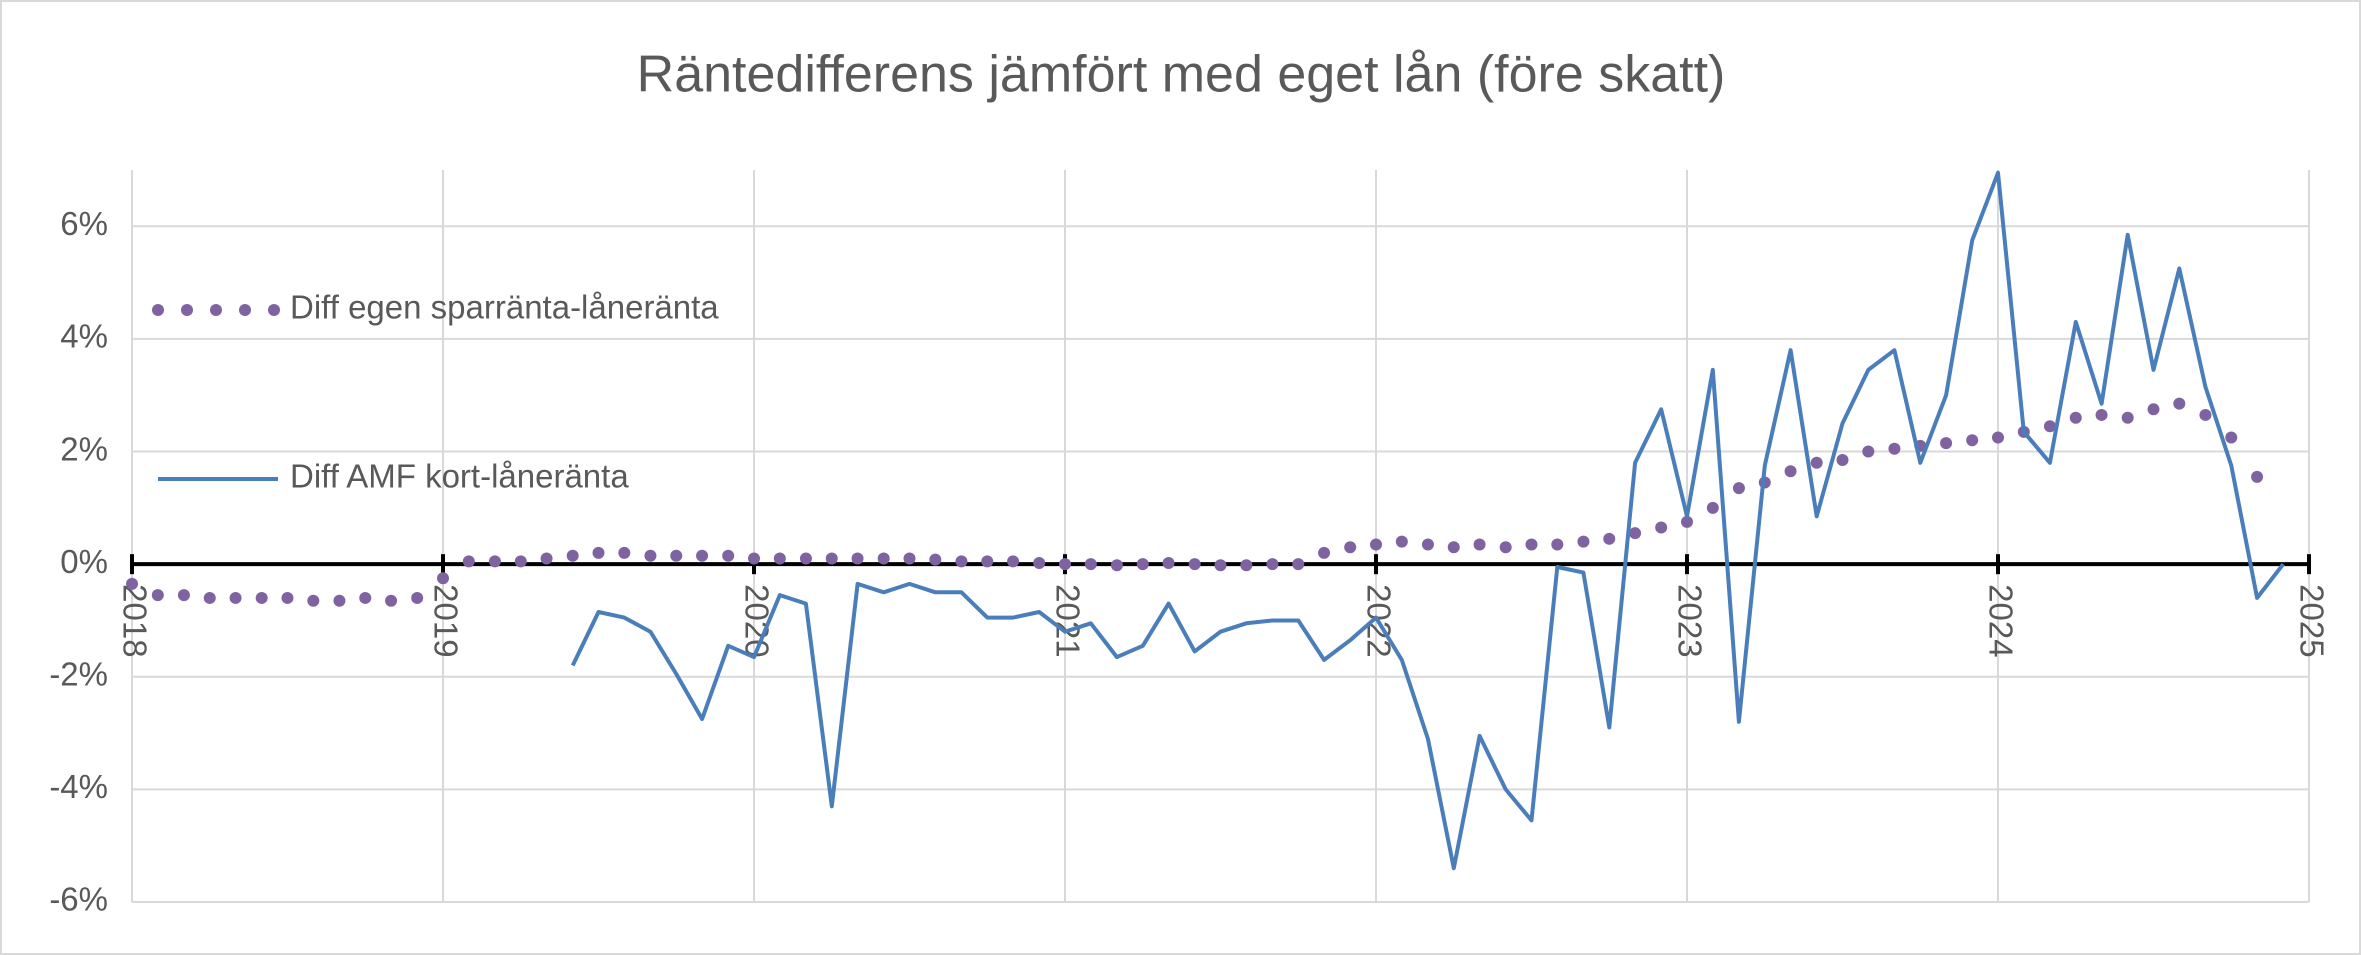 This screenshot has width=2361, height=955. What do you see at coordinates (445, 620) in the screenshot?
I see `x-tick-label: 2019` at bounding box center [445, 620].